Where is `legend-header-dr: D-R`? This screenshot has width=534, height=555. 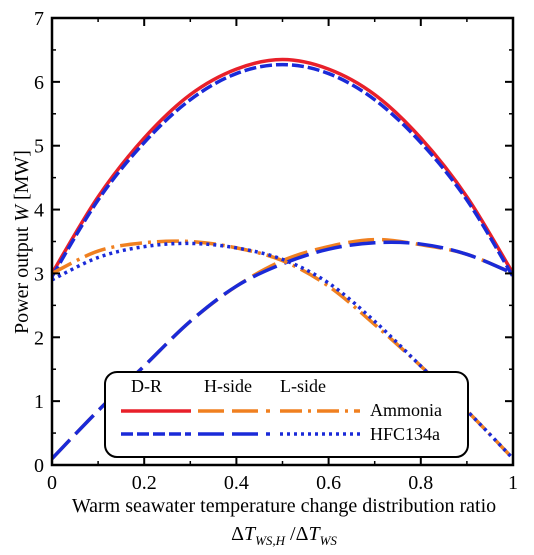 legend-header-dr: D-R is located at coordinates (146, 386).